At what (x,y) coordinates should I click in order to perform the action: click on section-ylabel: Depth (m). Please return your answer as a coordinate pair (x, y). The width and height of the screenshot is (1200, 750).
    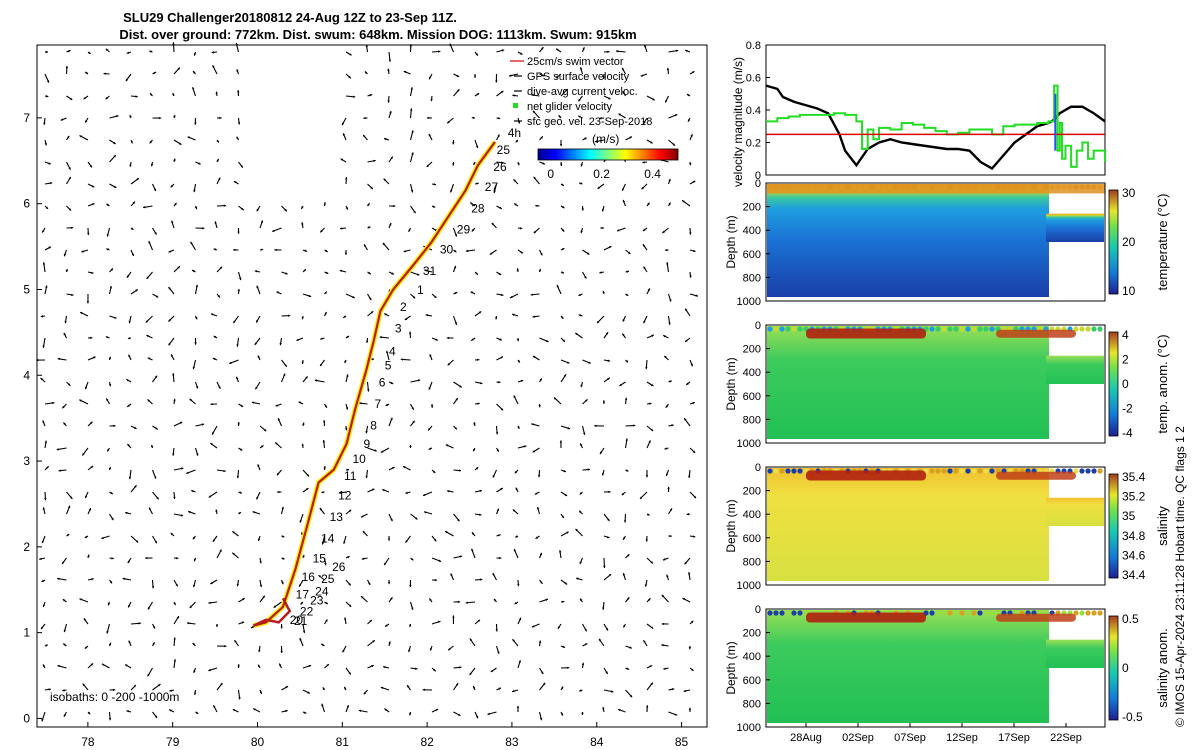
    Looking at the image, I should click on (731, 383).